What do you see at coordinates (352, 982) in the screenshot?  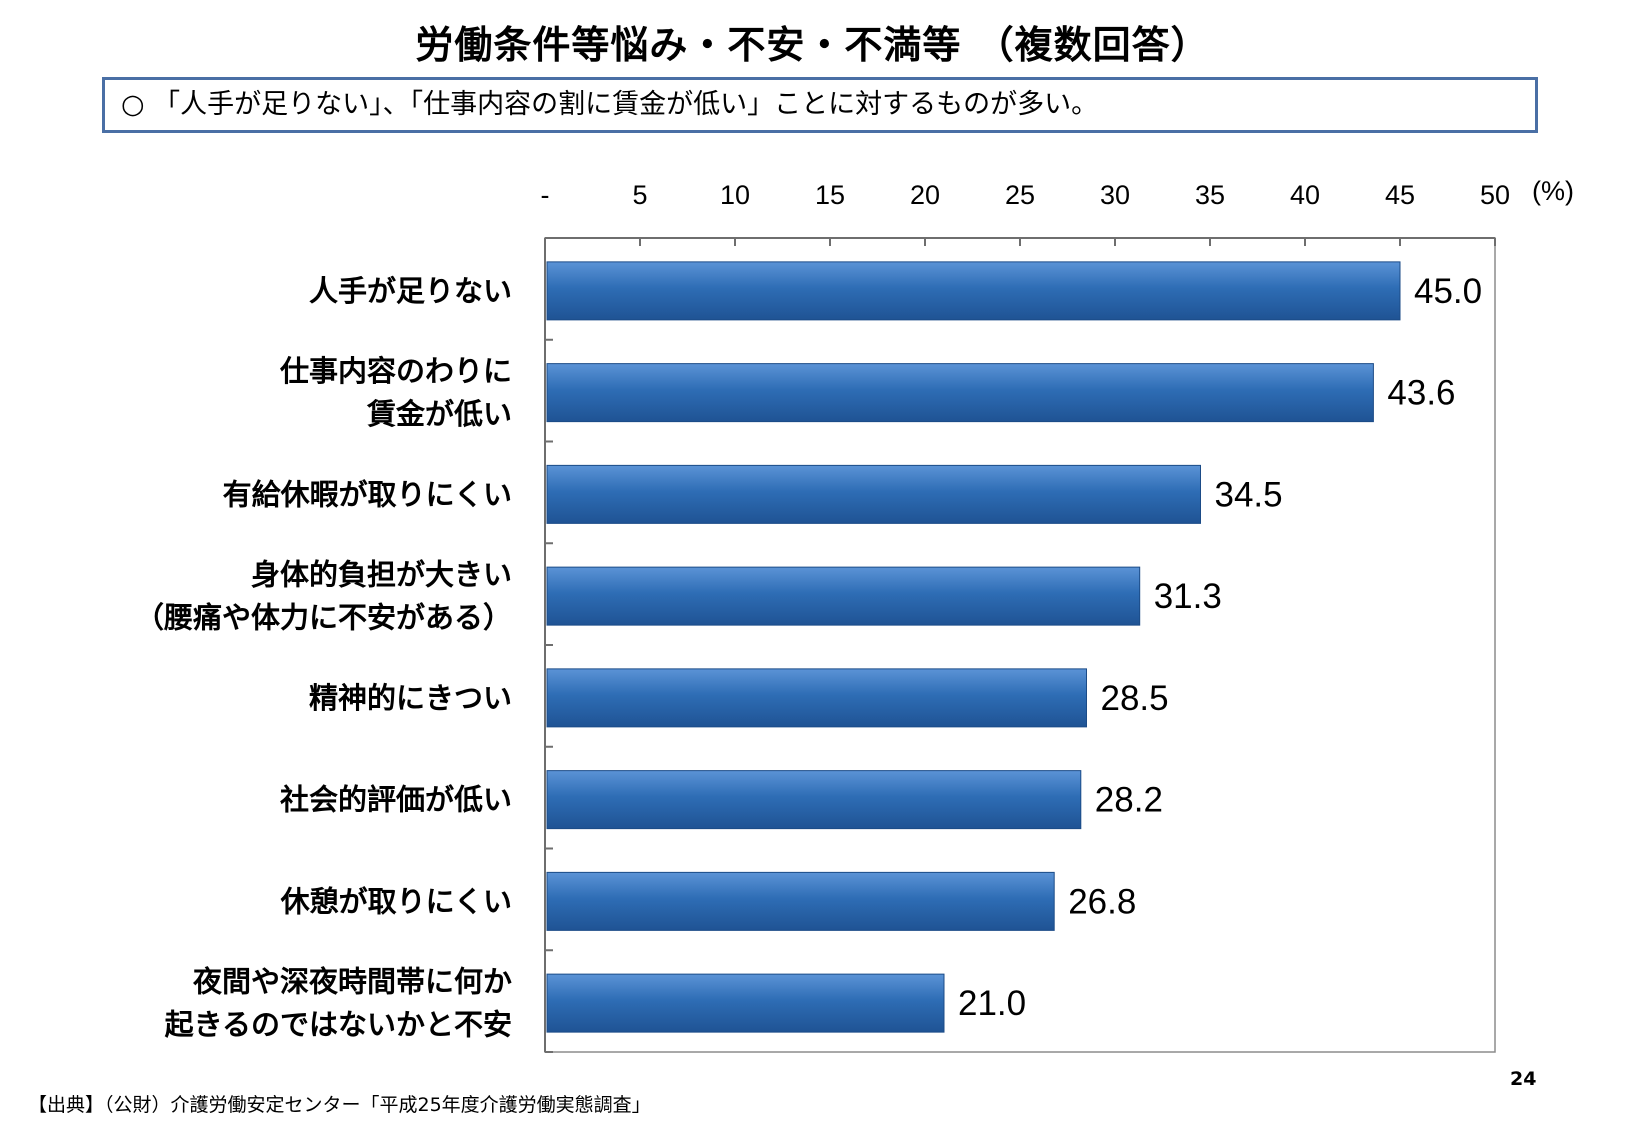 I see `category-label: 夜間や深夜時間帯に何か` at bounding box center [352, 982].